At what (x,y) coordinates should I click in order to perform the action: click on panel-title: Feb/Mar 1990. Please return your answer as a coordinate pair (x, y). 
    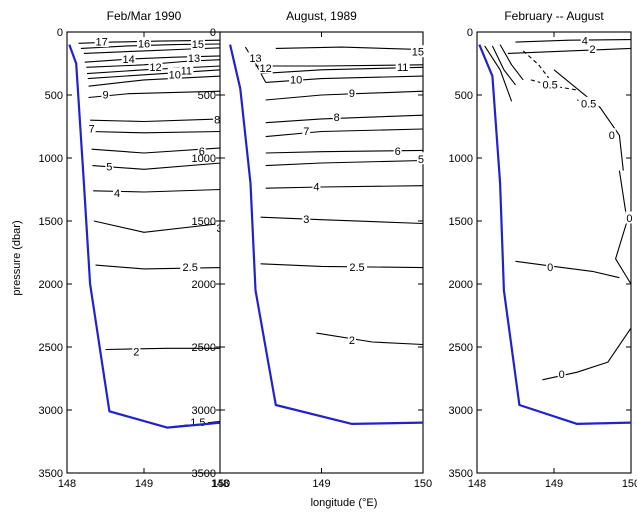
    Looking at the image, I should click on (144, 16).